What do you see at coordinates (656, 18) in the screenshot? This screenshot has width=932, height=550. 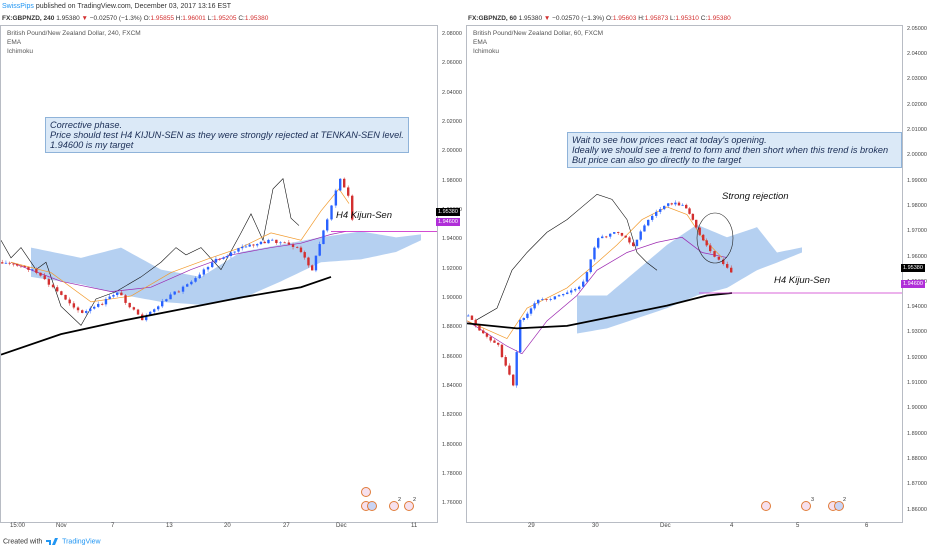 I see `right-high: 1.95873` at bounding box center [656, 18].